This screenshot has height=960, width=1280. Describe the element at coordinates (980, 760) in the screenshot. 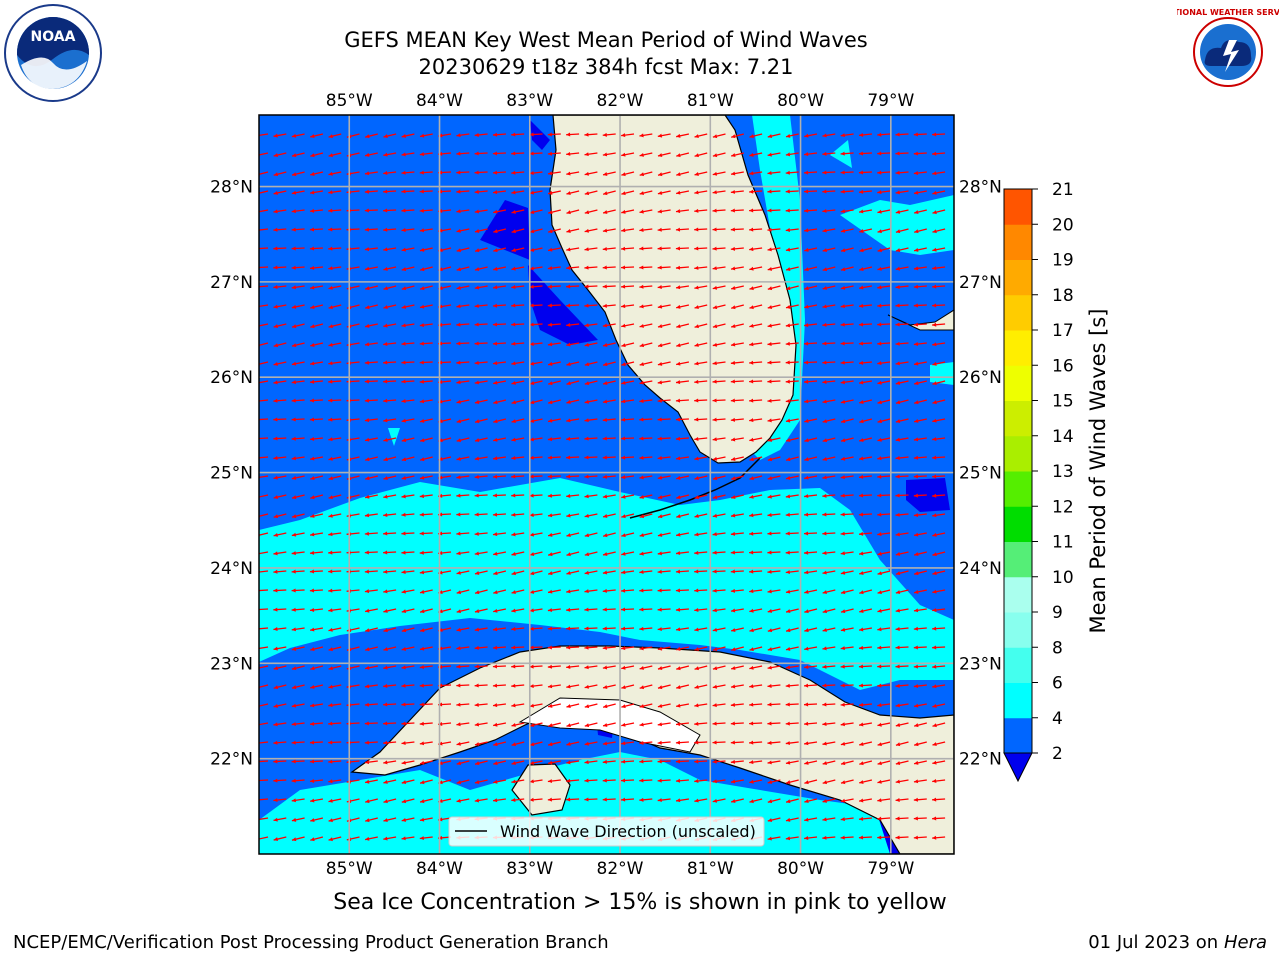

I see `lat-tick-label: 22°N` at that location.